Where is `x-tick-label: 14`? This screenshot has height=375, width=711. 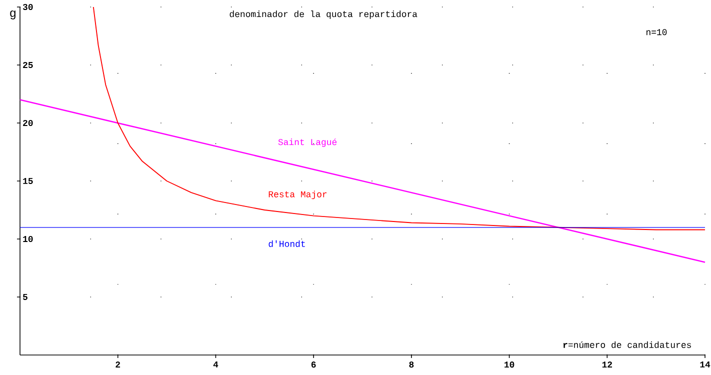 x-tick-label: 14 is located at coordinates (705, 365).